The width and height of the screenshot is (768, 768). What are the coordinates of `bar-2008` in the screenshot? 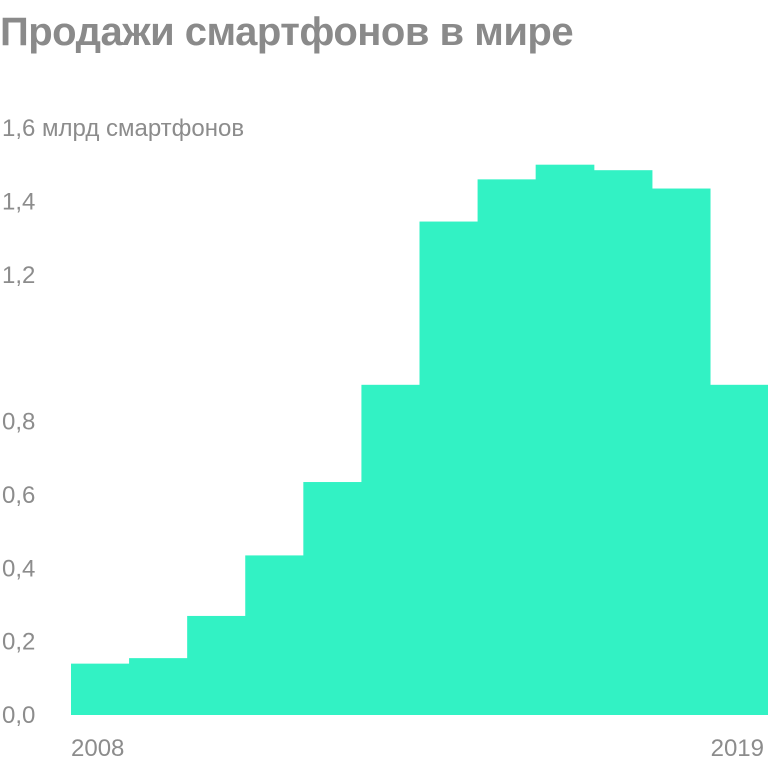 It's located at (100, 689).